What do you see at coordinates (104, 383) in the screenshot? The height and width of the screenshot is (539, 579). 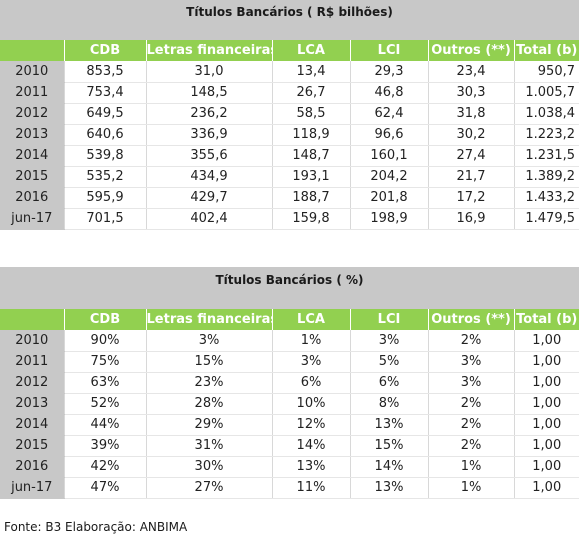 I see `percent-cell-cdb: 63%` at bounding box center [104, 383].